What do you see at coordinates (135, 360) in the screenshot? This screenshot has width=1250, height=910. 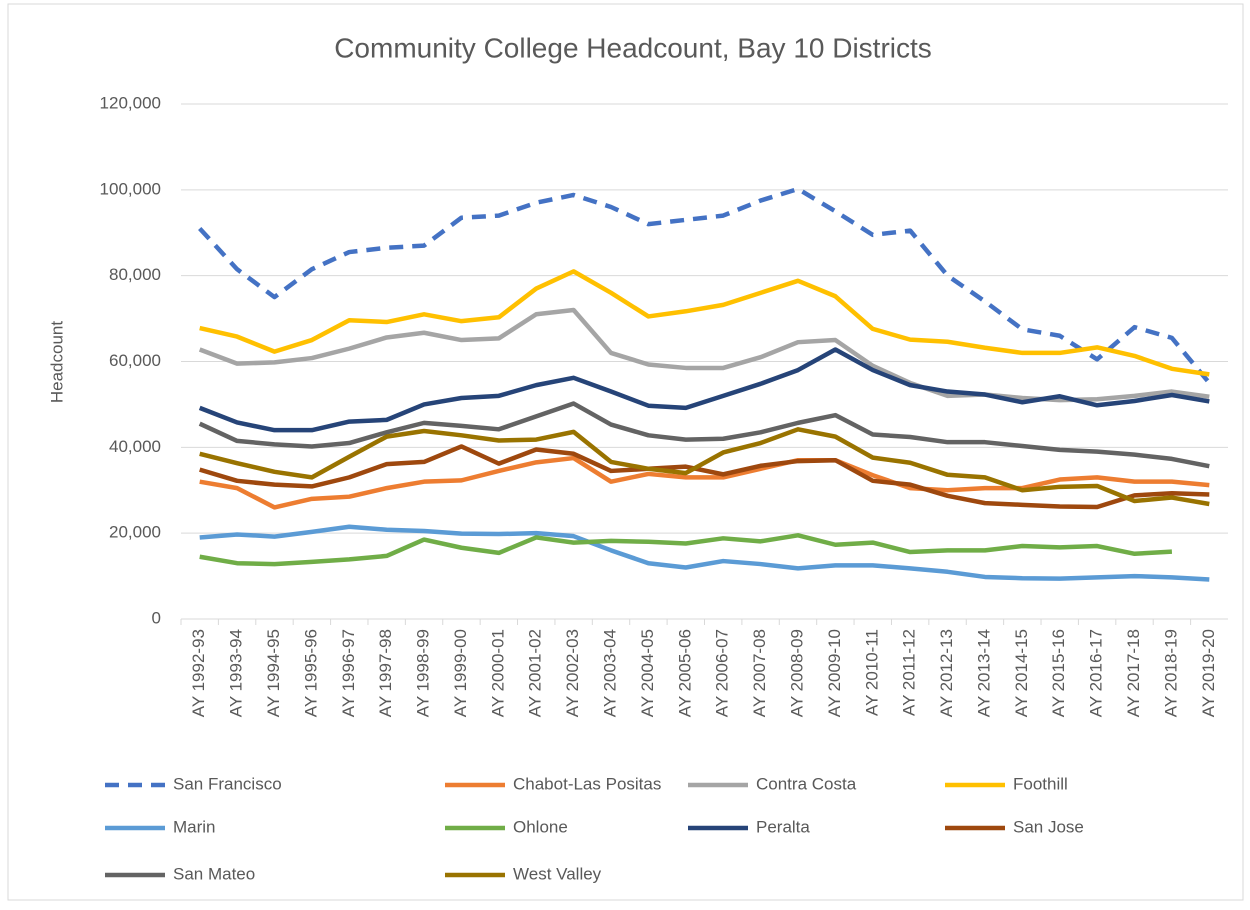 I see `y-tick-label: 60,000` at bounding box center [135, 360].